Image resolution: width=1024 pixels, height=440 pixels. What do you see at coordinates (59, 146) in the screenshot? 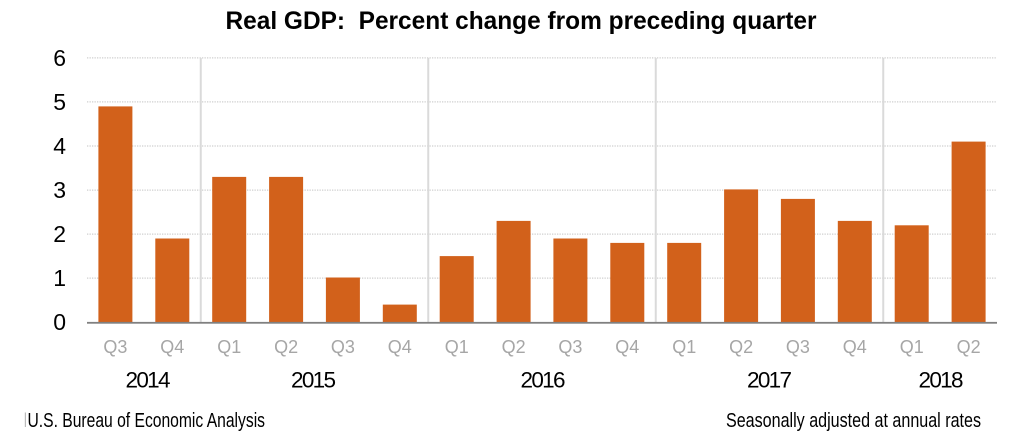
I see `svg-text: 4` at bounding box center [59, 146].